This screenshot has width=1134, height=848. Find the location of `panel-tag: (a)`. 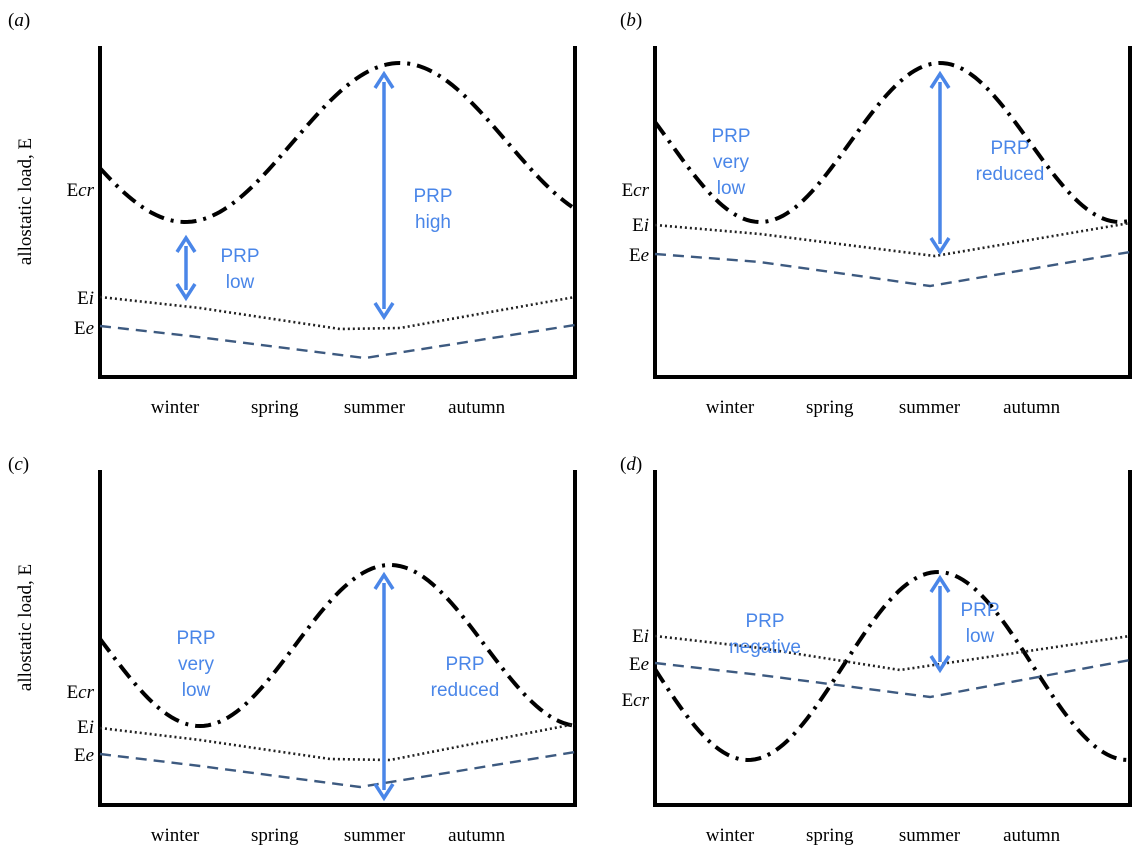

panel-tag: (a) is located at coordinates (19, 20).